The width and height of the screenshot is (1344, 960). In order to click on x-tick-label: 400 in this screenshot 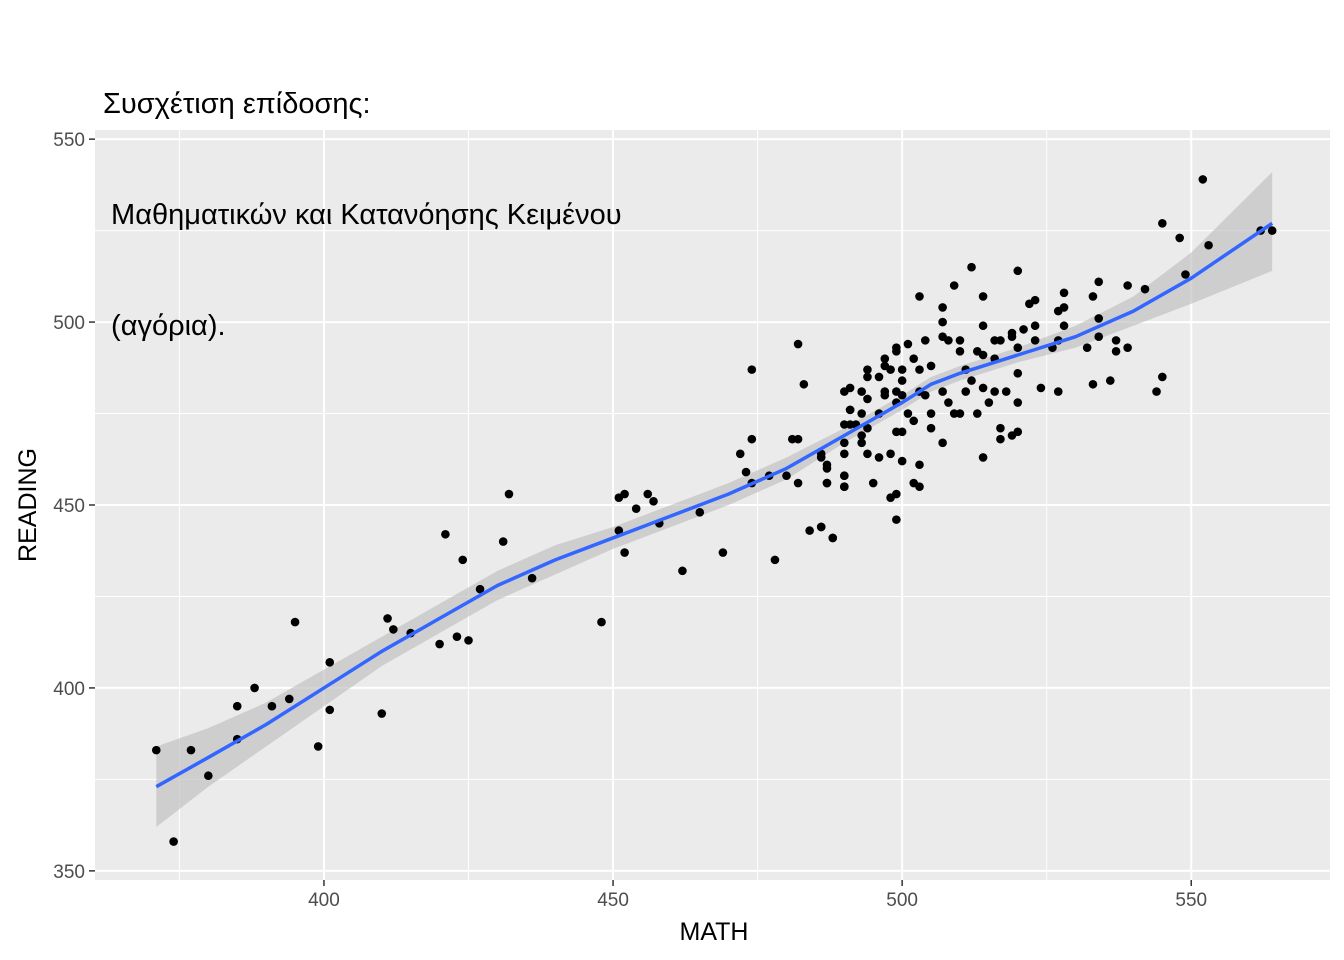, I will do `click(324, 900)`.